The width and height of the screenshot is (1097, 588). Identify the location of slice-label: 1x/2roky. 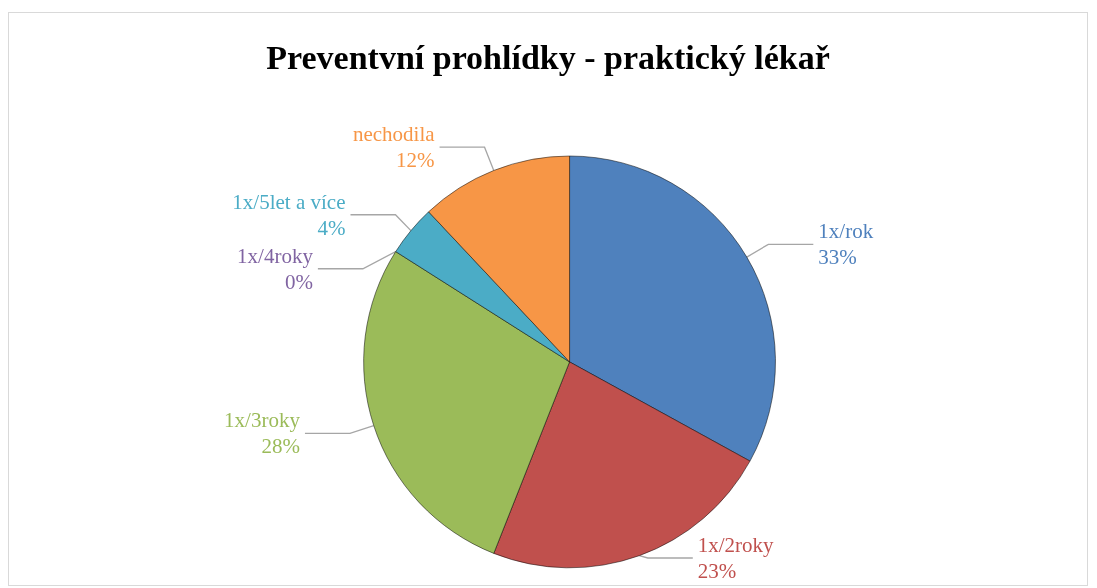
(736, 545).